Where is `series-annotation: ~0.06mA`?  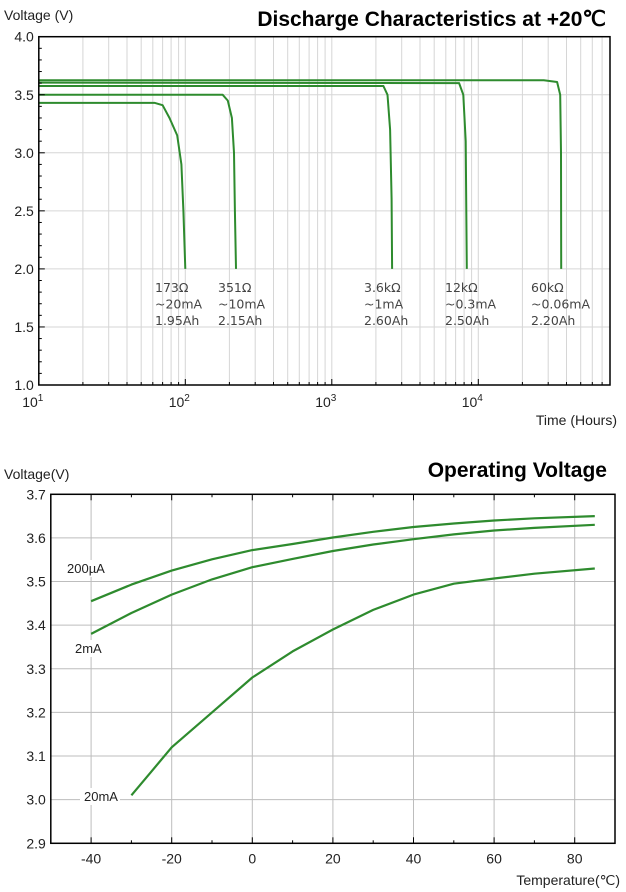 series-annotation: ~0.06mA is located at coordinates (560, 304).